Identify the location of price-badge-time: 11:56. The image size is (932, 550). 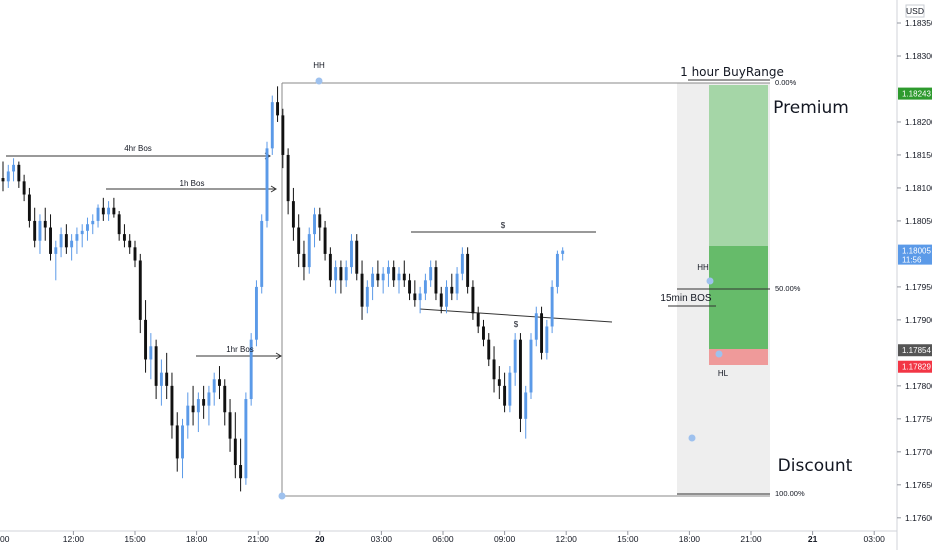
(912, 260).